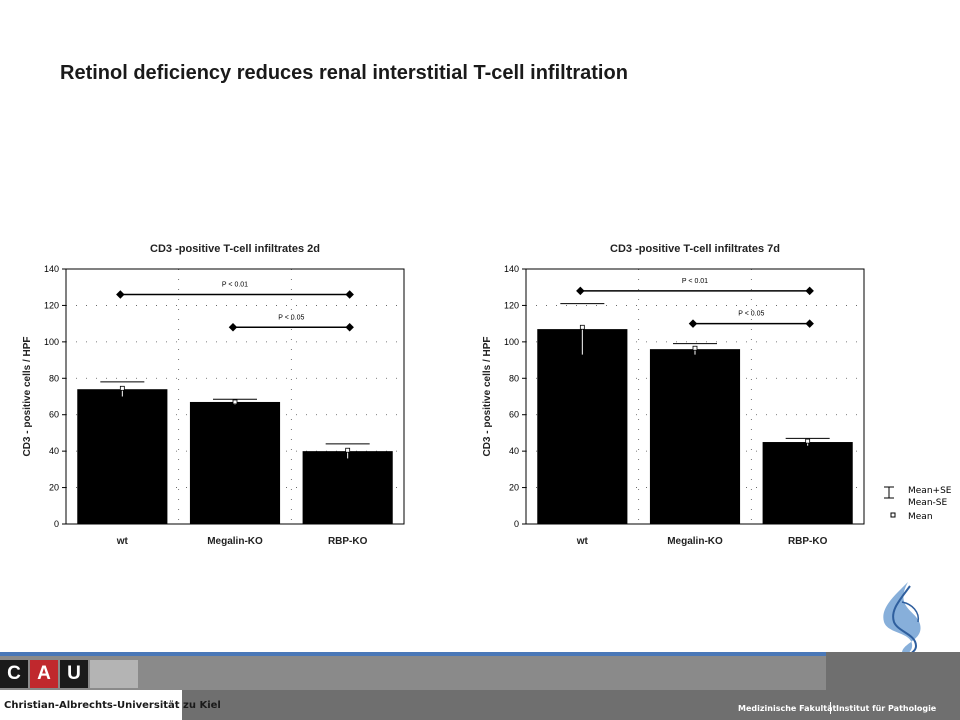 This screenshot has width=960, height=720. Describe the element at coordinates (928, 503) in the screenshot. I see `legend-mean-minus-se: Mean-SE` at that location.